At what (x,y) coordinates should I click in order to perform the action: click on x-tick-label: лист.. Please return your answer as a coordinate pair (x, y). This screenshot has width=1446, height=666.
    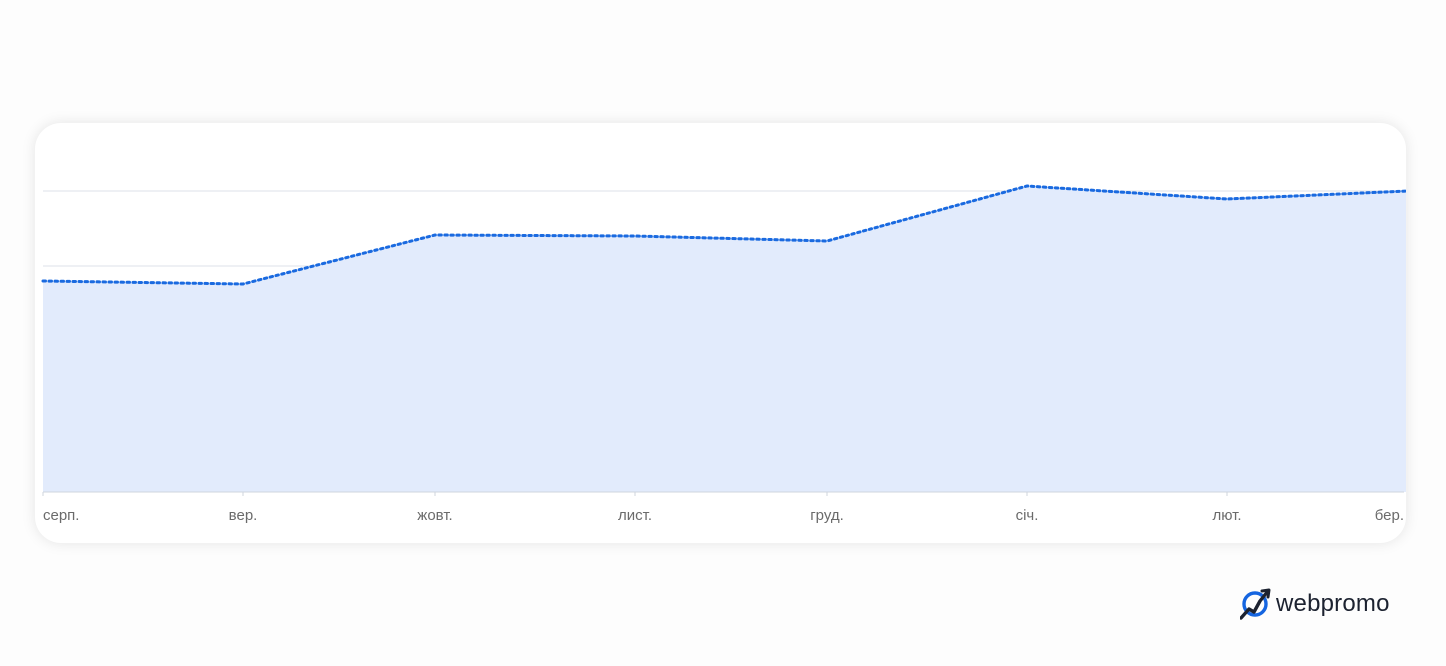
    Looking at the image, I should click on (635, 515).